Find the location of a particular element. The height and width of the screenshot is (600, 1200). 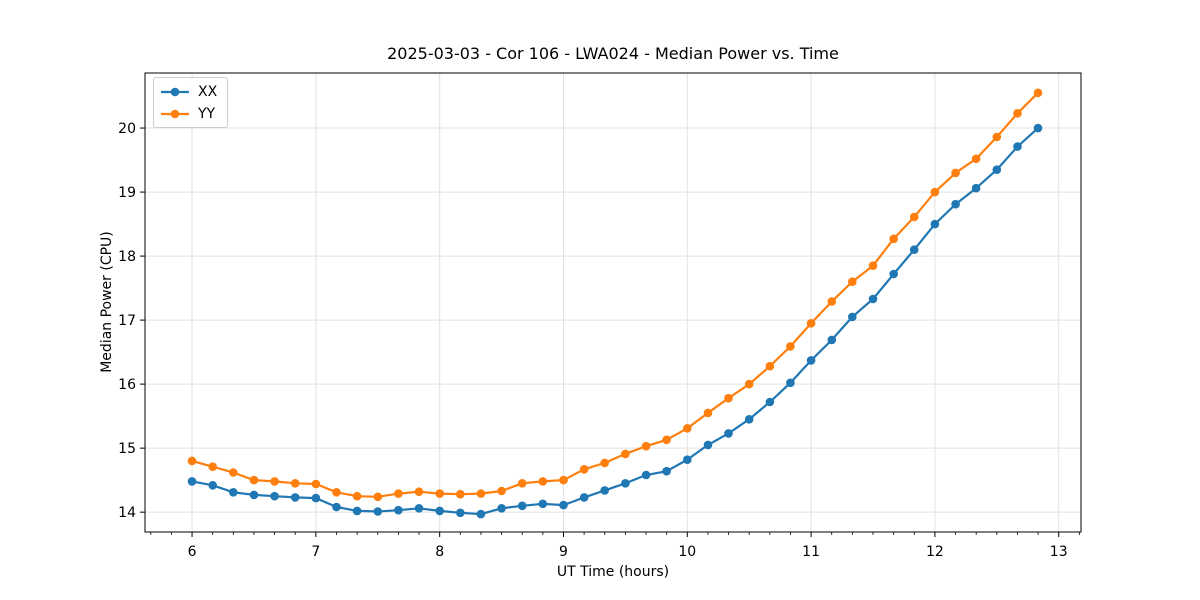

x-tick-label: 8 is located at coordinates (439, 552).